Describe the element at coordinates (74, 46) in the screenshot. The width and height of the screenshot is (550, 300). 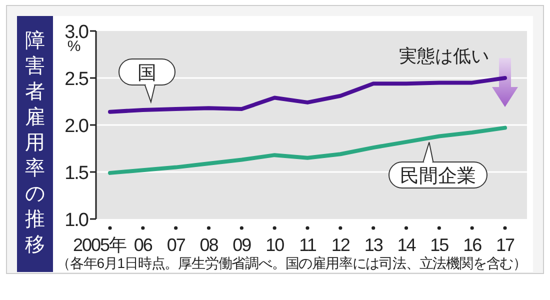
I see `y-axis-title: %` at that location.